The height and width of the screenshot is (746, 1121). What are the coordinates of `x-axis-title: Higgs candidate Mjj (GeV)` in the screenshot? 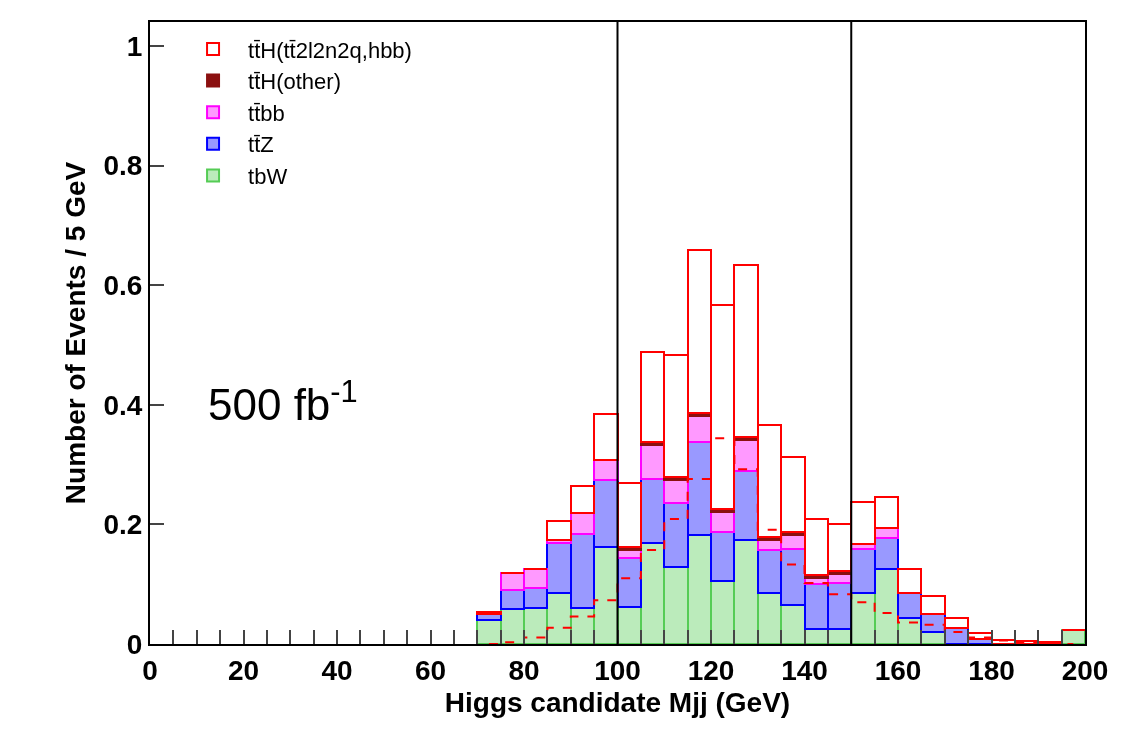 It's located at (617, 703).